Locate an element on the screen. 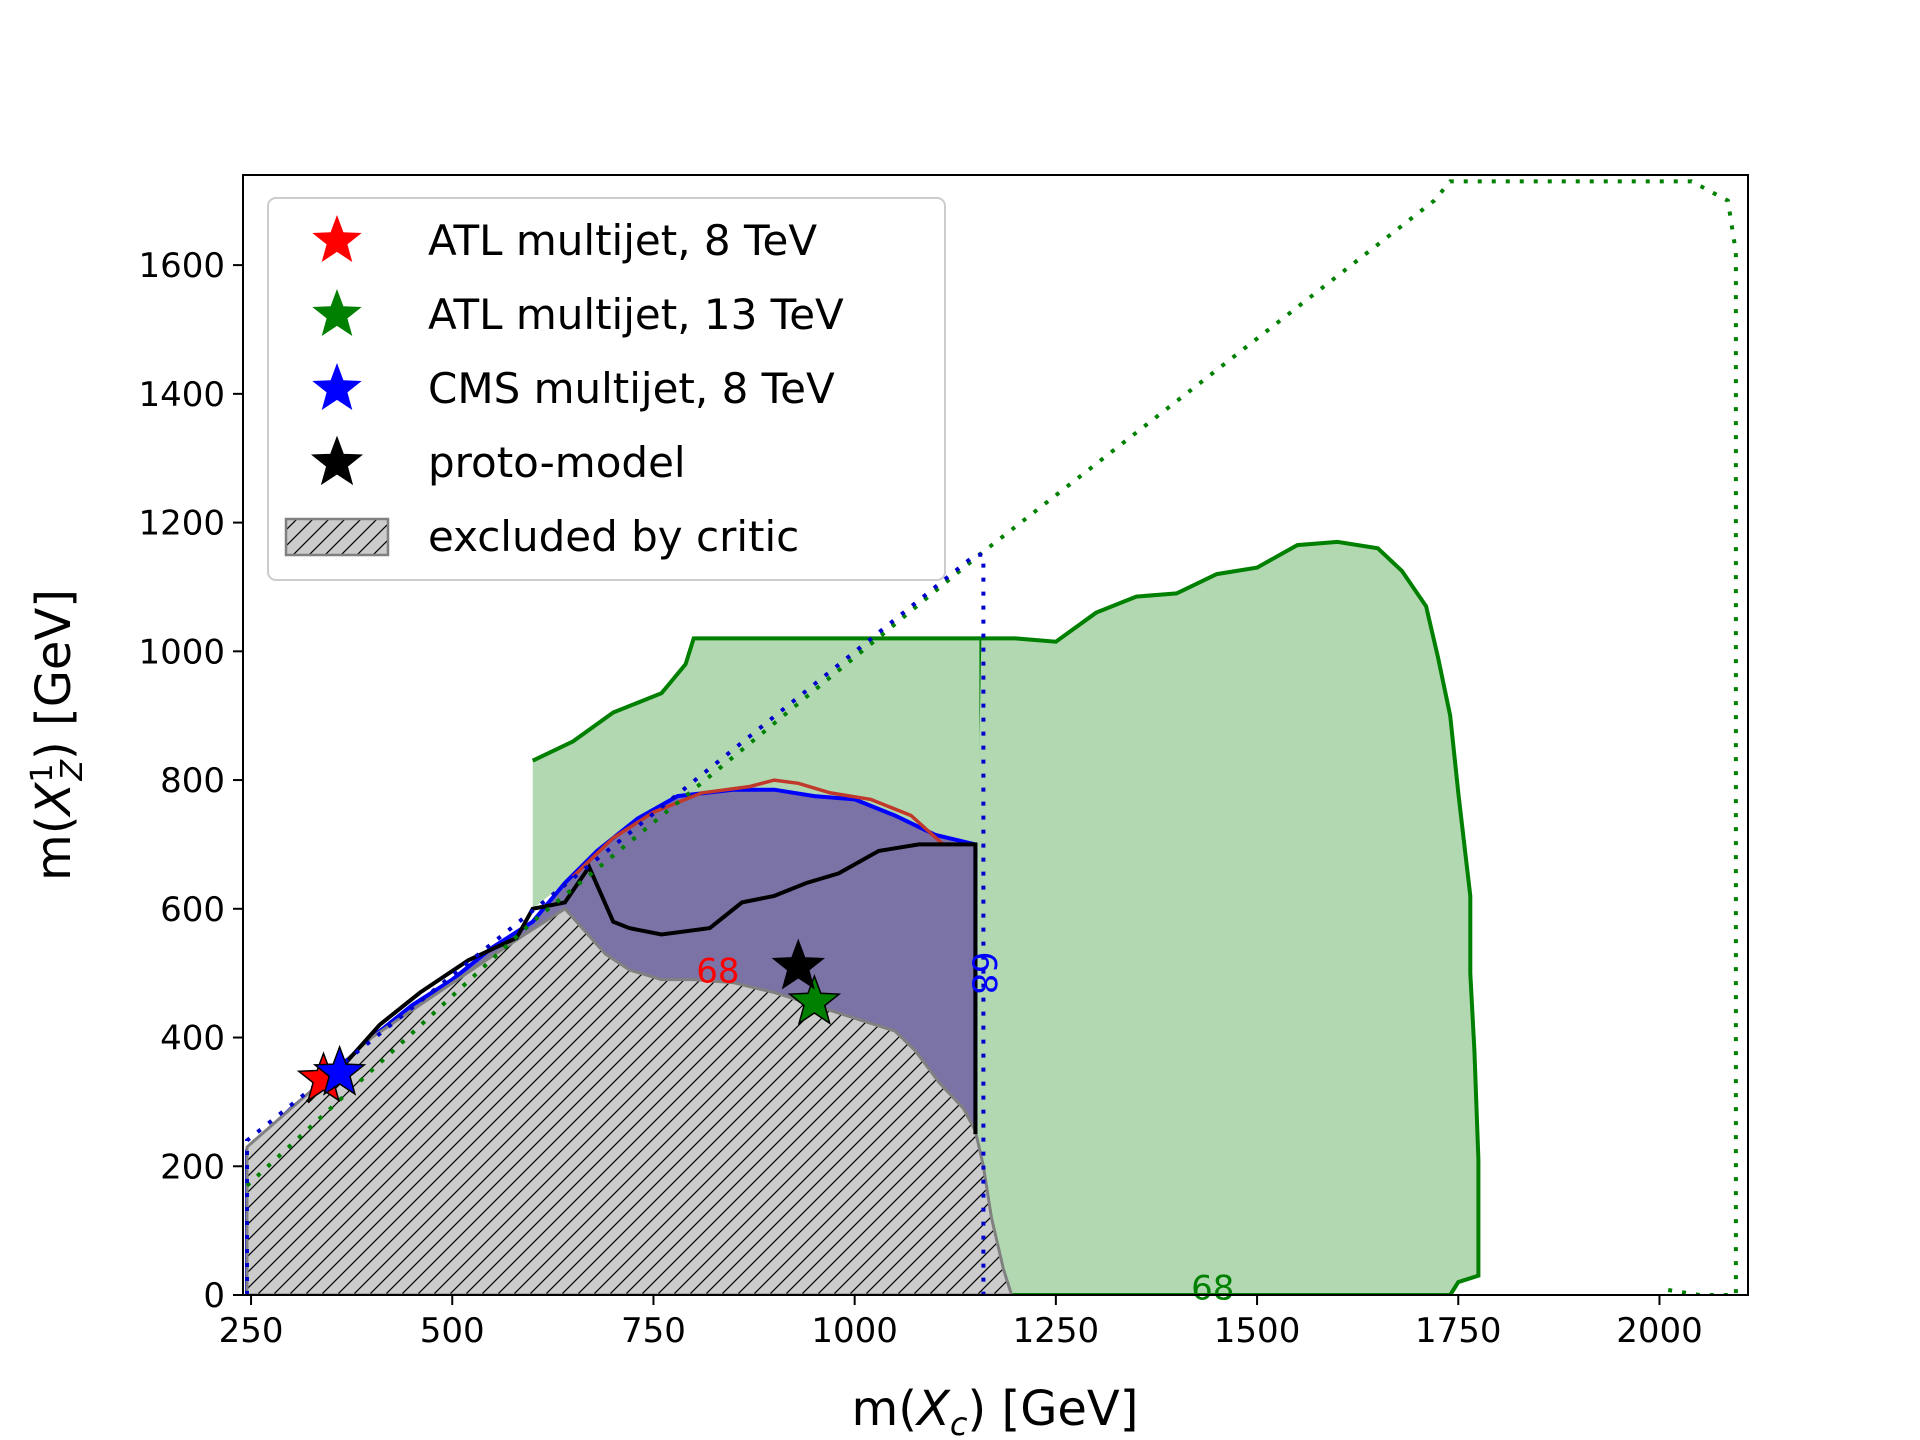  y-tick-label: 0 is located at coordinates (214, 1296).